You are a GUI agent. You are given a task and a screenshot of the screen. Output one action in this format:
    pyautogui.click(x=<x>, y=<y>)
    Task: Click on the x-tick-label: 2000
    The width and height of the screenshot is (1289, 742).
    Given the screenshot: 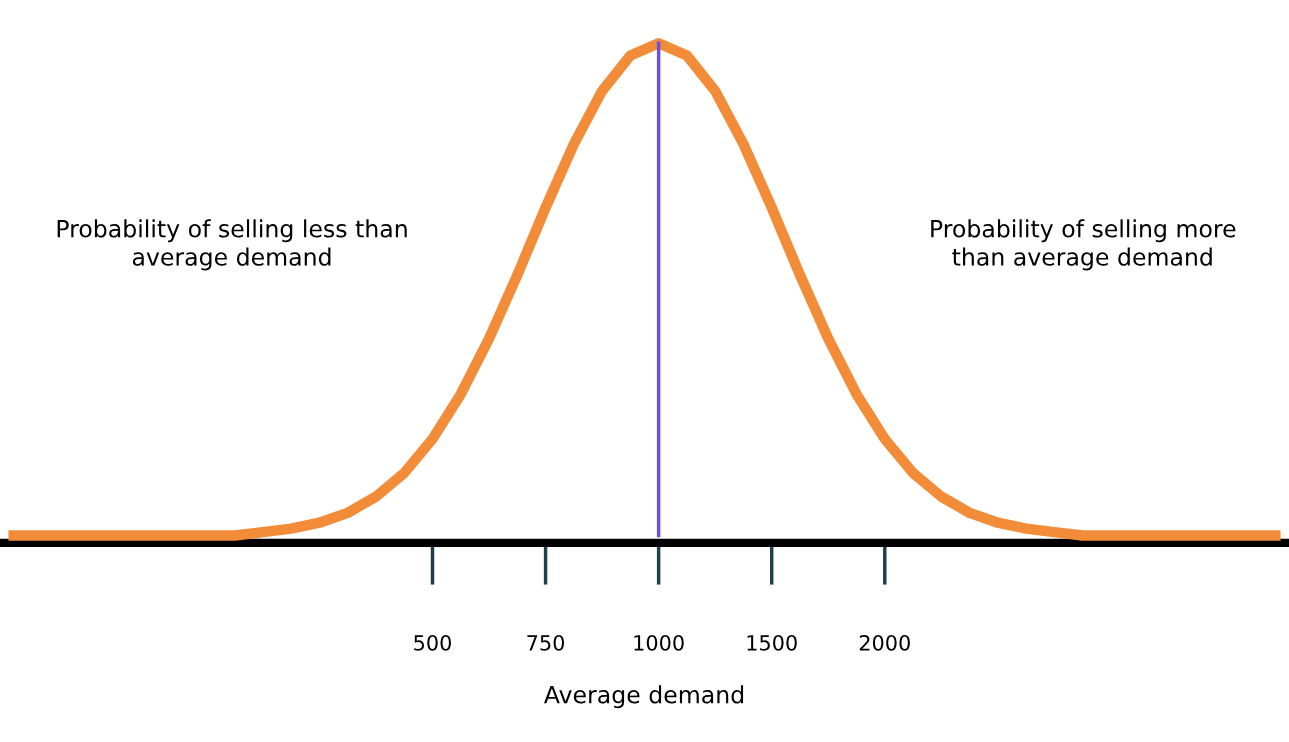 What is the action you would take?
    pyautogui.click(x=884, y=642)
    